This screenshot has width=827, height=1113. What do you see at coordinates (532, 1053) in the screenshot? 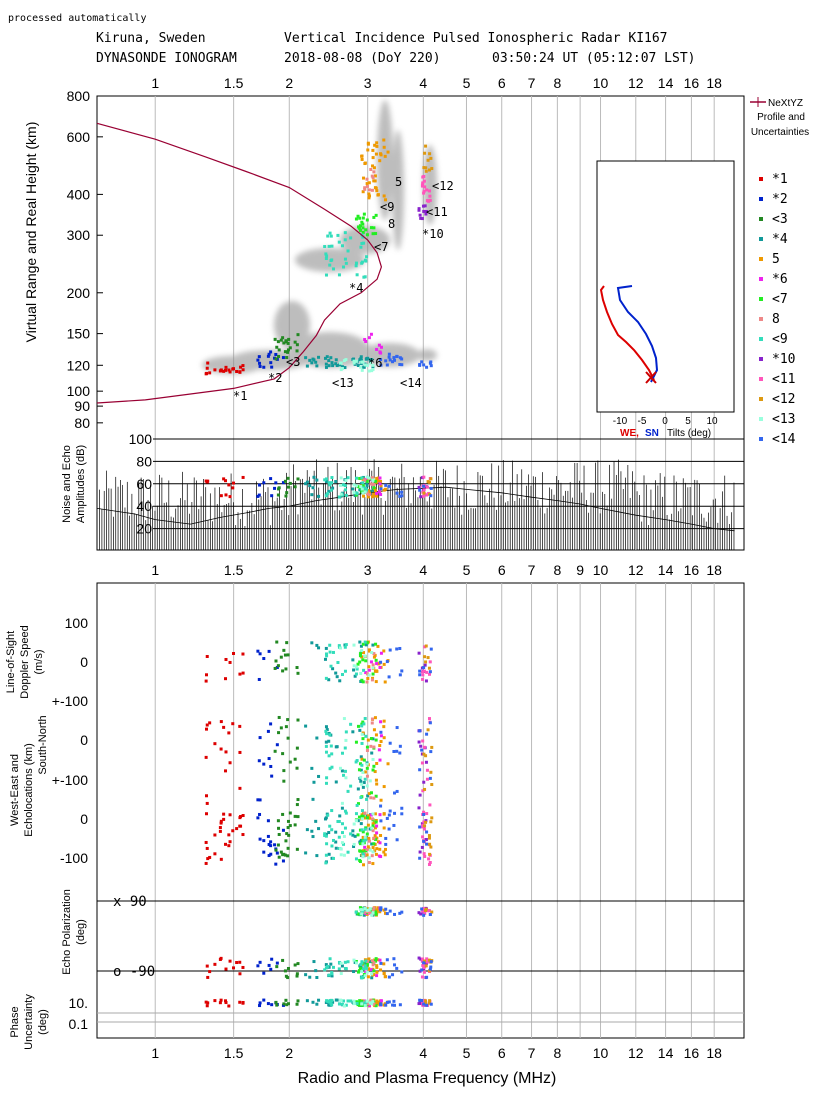
I see `frequency-tick-label: 7` at bounding box center [532, 1053].